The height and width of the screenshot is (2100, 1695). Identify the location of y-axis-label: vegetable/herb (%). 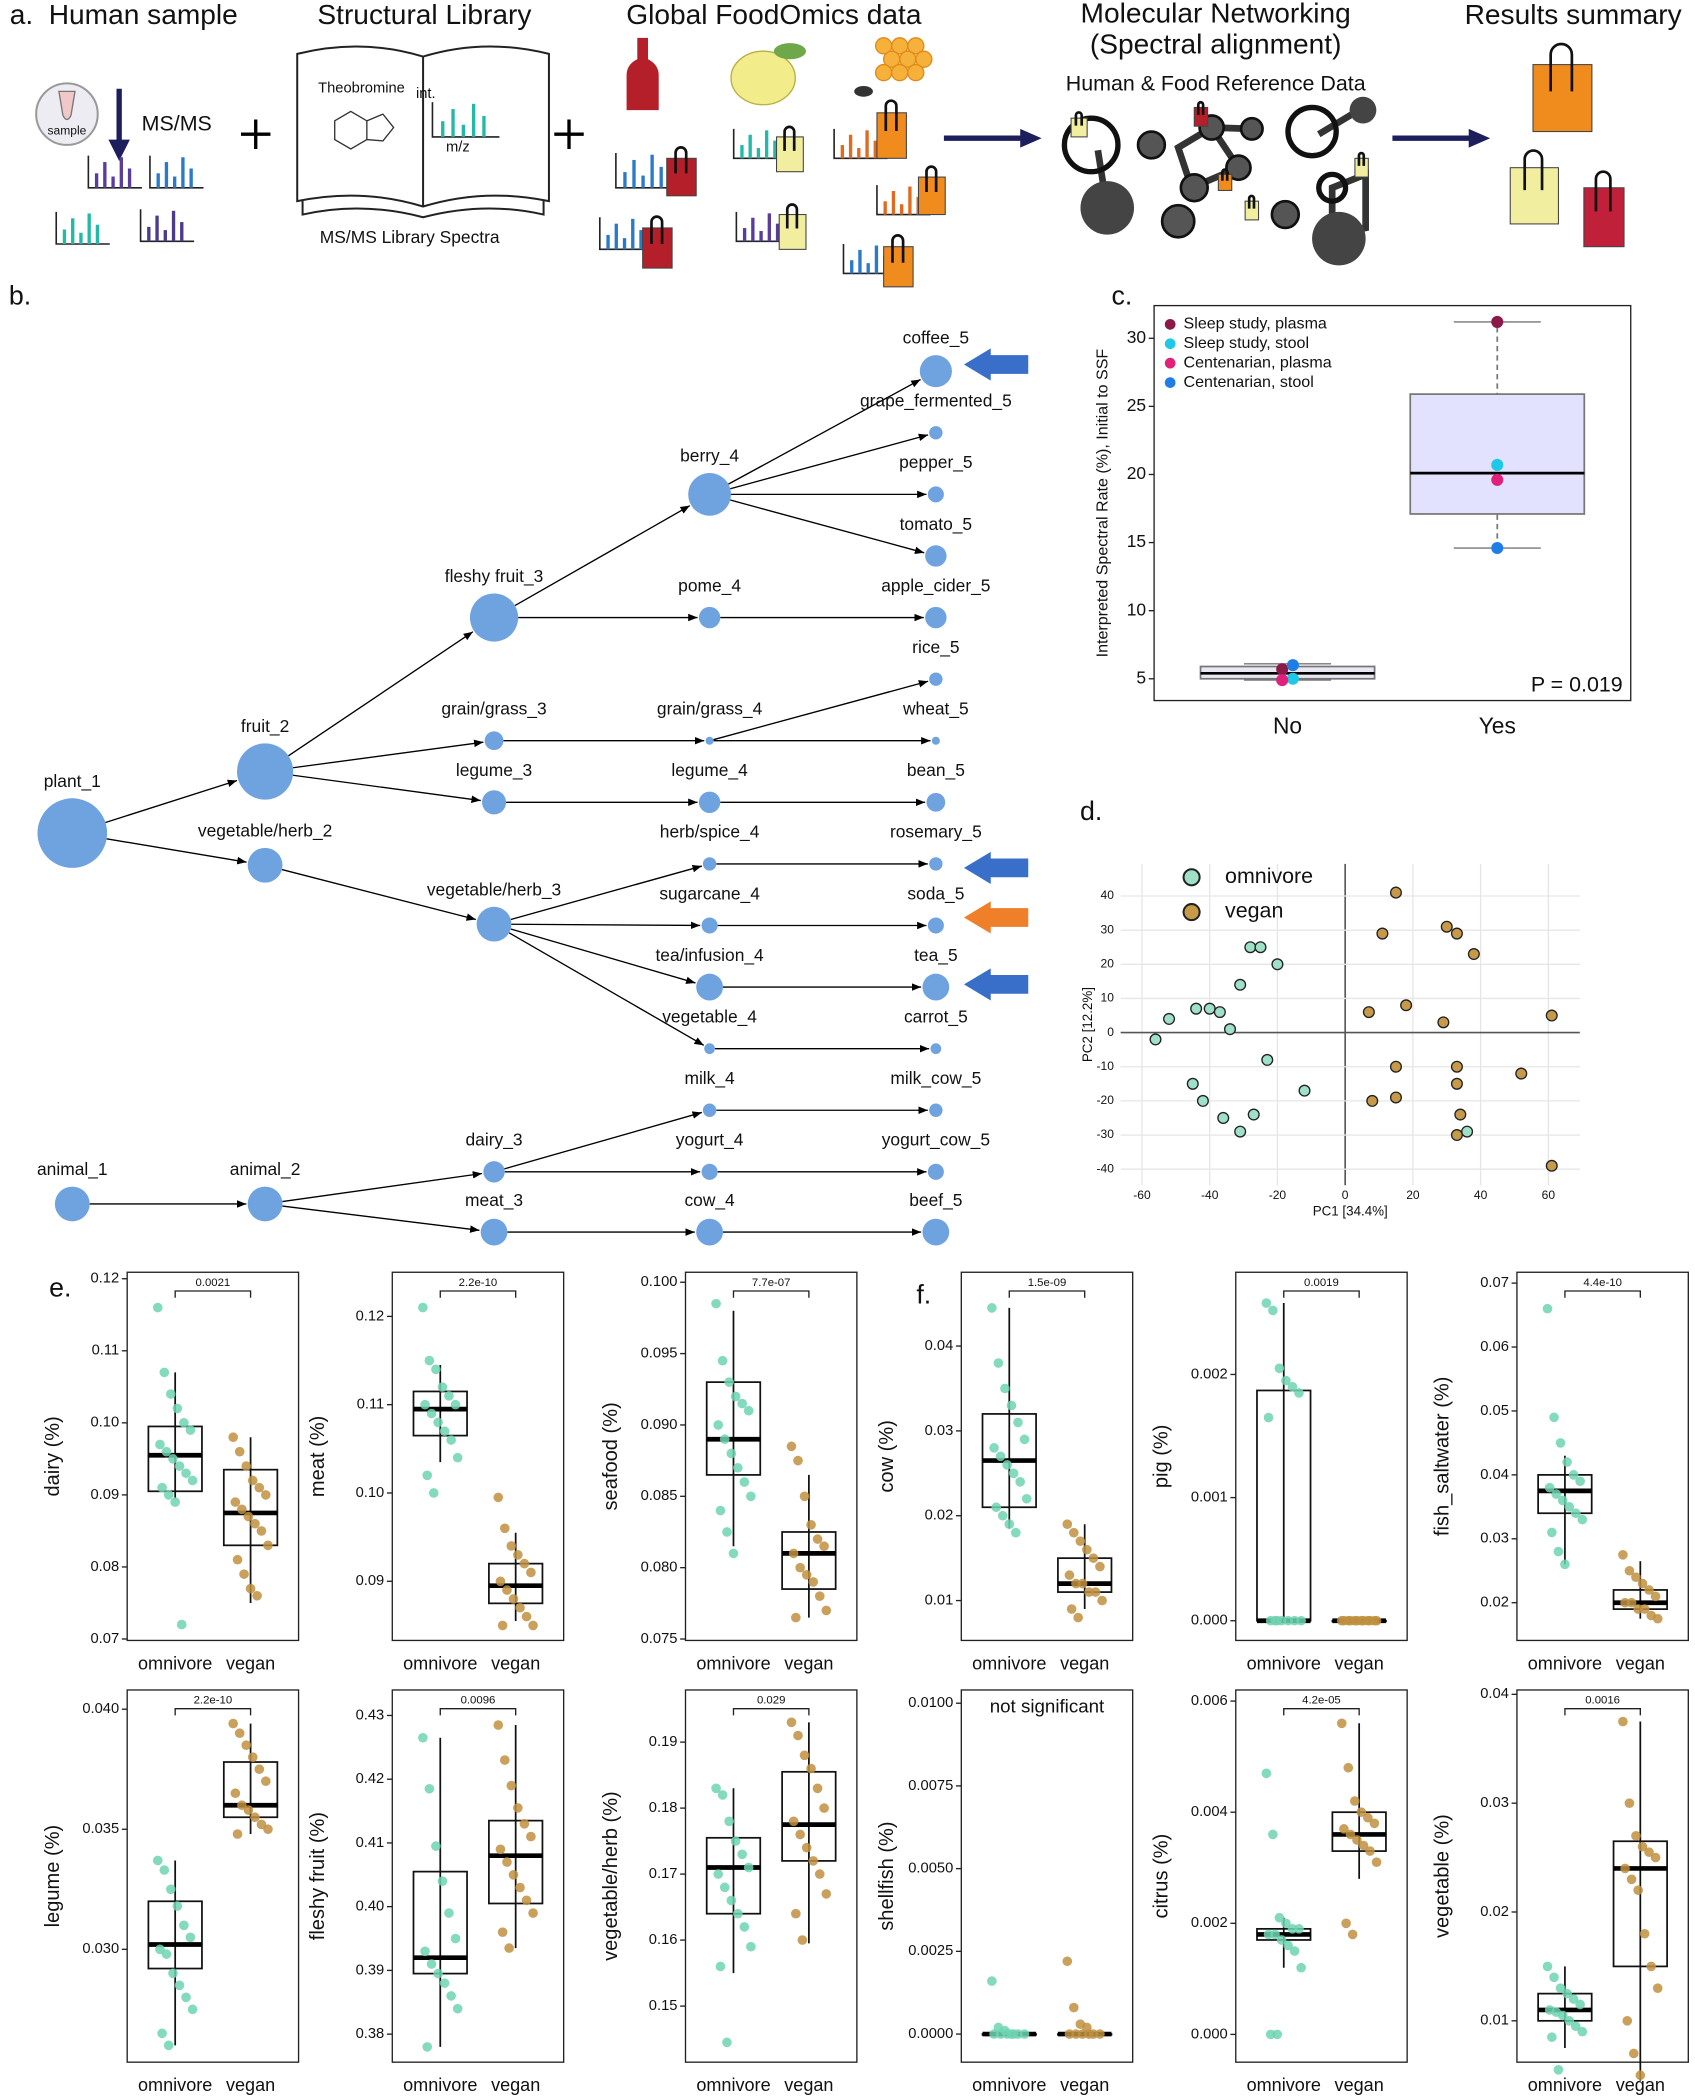
(611, 1876).